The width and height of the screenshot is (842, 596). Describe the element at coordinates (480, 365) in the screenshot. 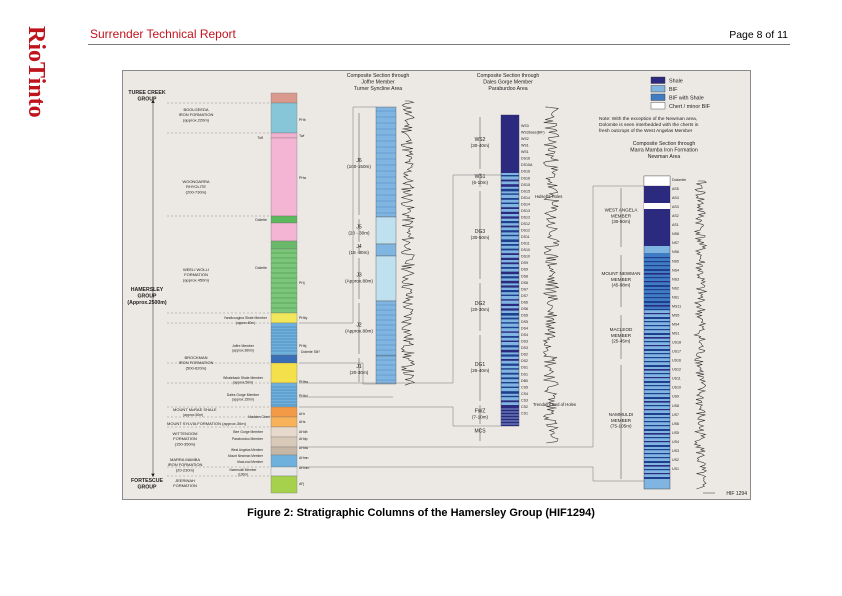

I see `dales-unit-name: DG1` at that location.